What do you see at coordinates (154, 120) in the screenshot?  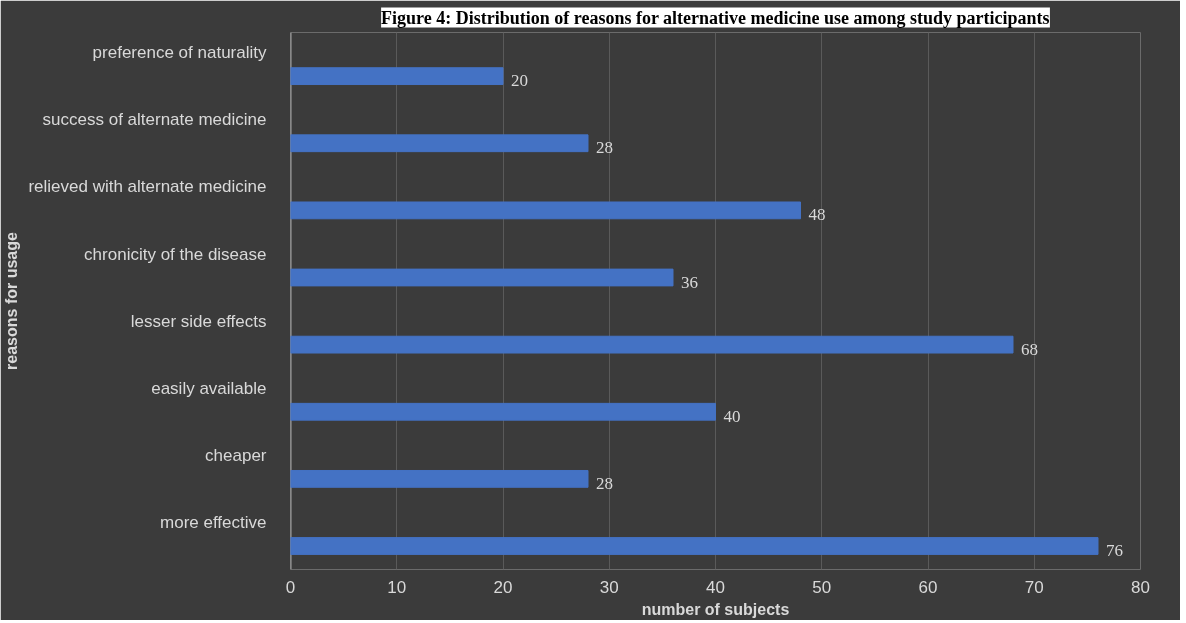 I see `y-tick-label: success of alternate medicine` at bounding box center [154, 120].